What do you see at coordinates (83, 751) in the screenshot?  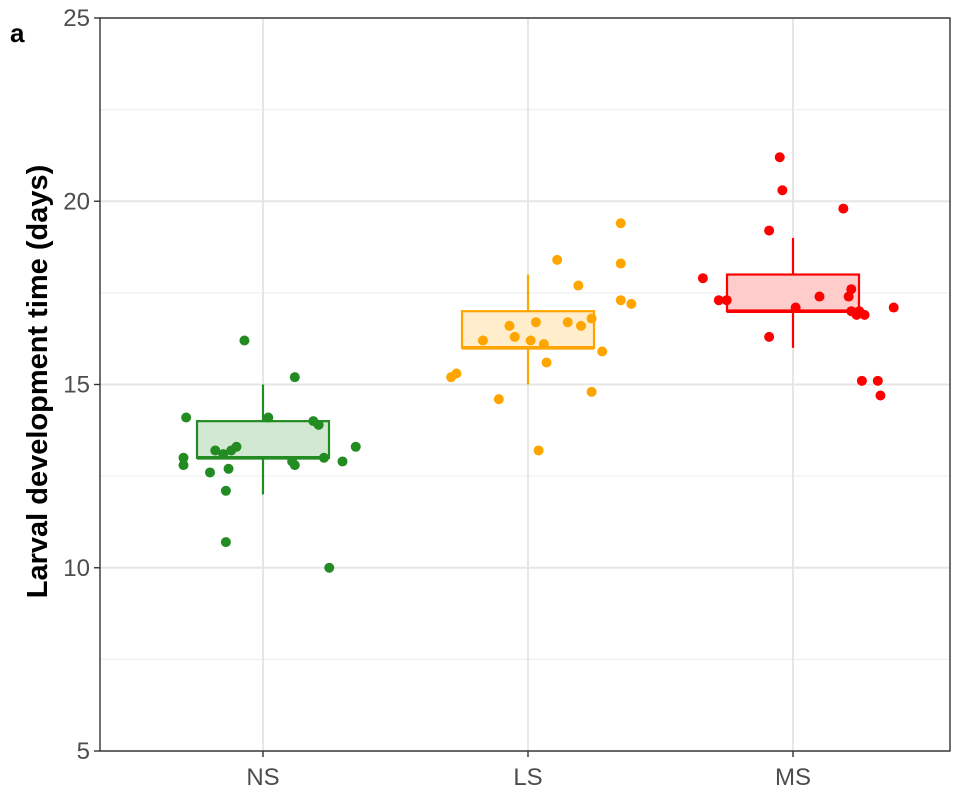 I see `y-tick-label: 5` at bounding box center [83, 751].